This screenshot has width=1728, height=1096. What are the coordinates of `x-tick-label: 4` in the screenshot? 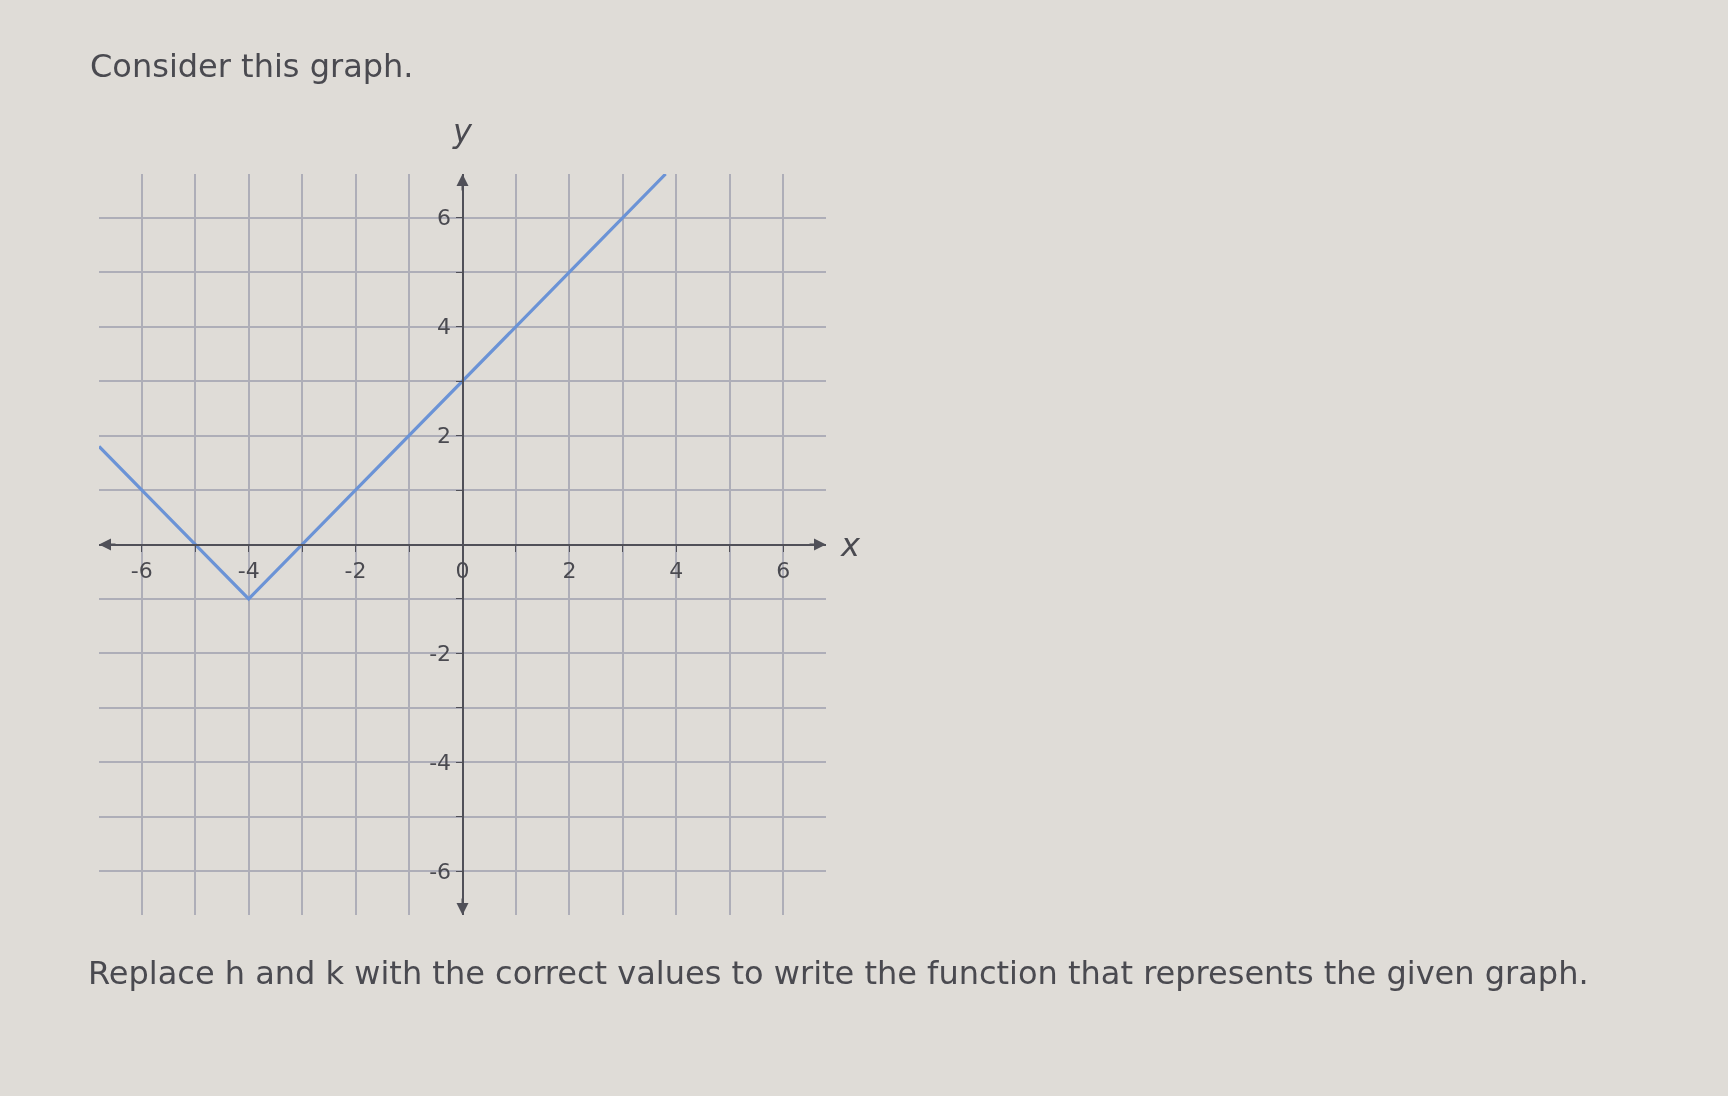 It's located at (676, 570).